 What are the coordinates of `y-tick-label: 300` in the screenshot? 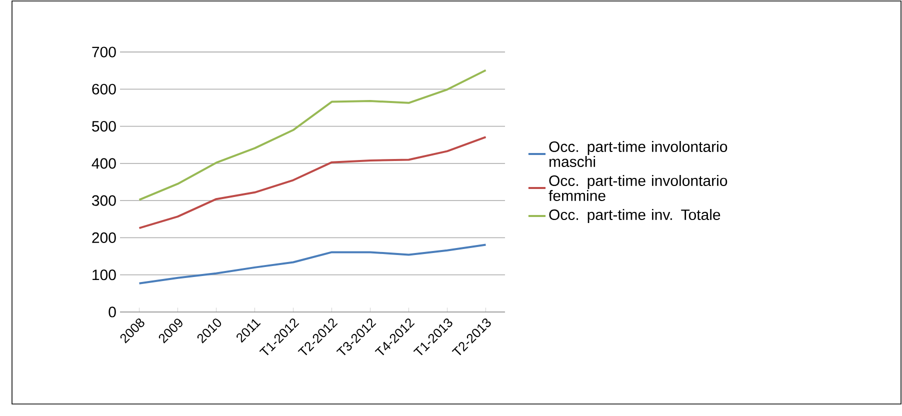 It's located at (104, 200).